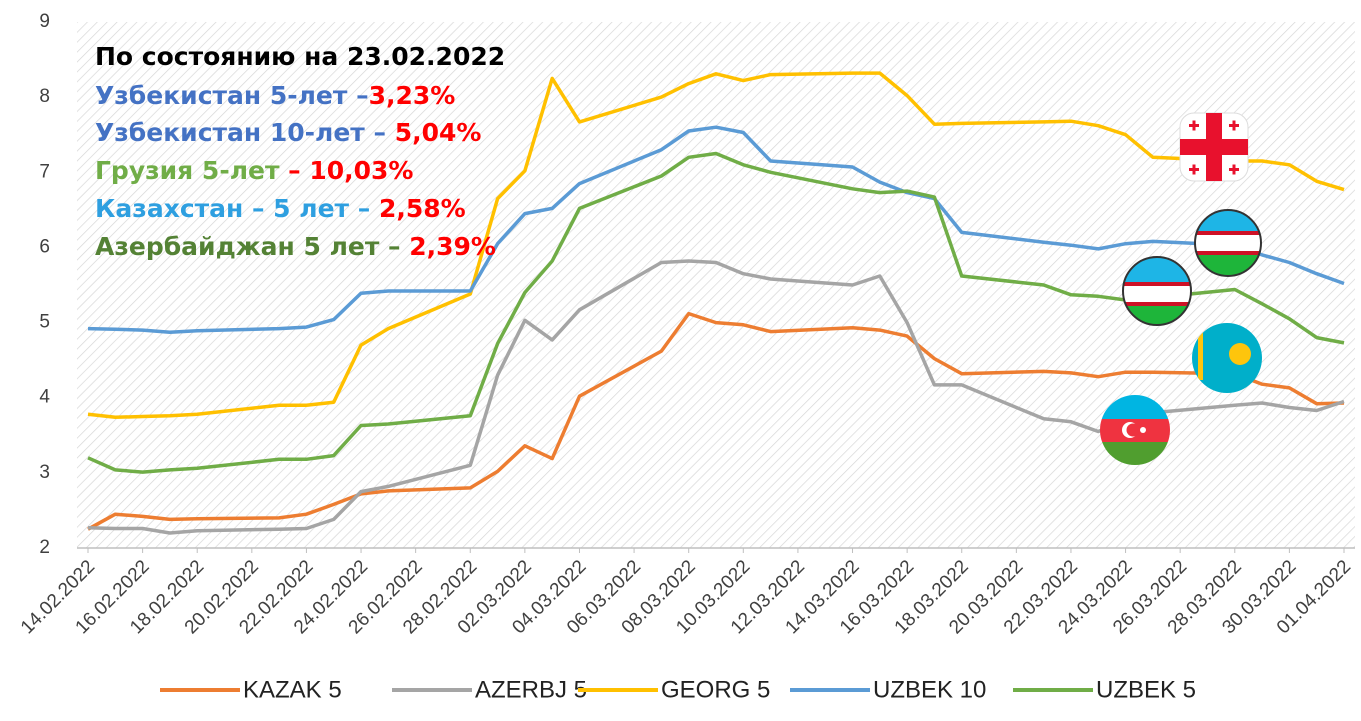  Describe the element at coordinates (438, 132) in the screenshot. I see `annotation-value: 5,04%` at that location.